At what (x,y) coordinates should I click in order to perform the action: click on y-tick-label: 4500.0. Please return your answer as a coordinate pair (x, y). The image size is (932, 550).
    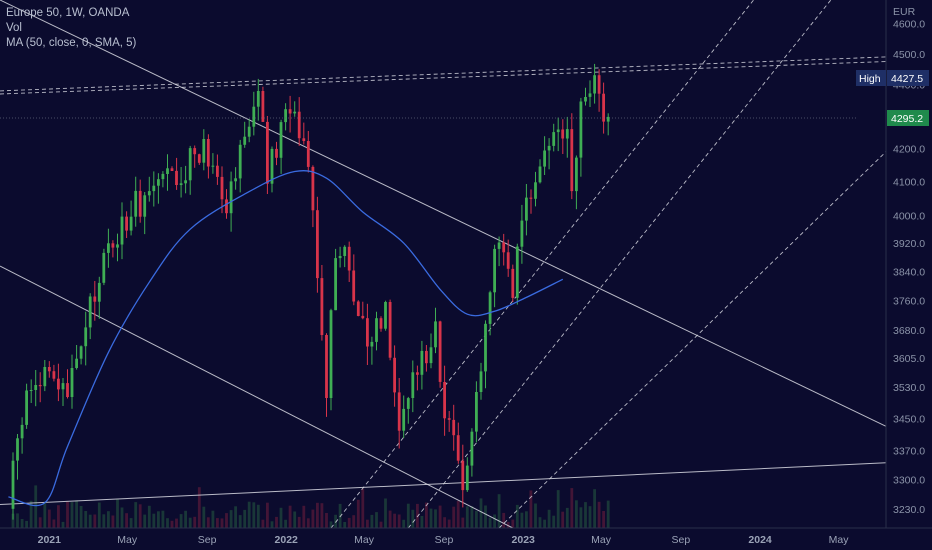
    Looking at the image, I should click on (909, 55).